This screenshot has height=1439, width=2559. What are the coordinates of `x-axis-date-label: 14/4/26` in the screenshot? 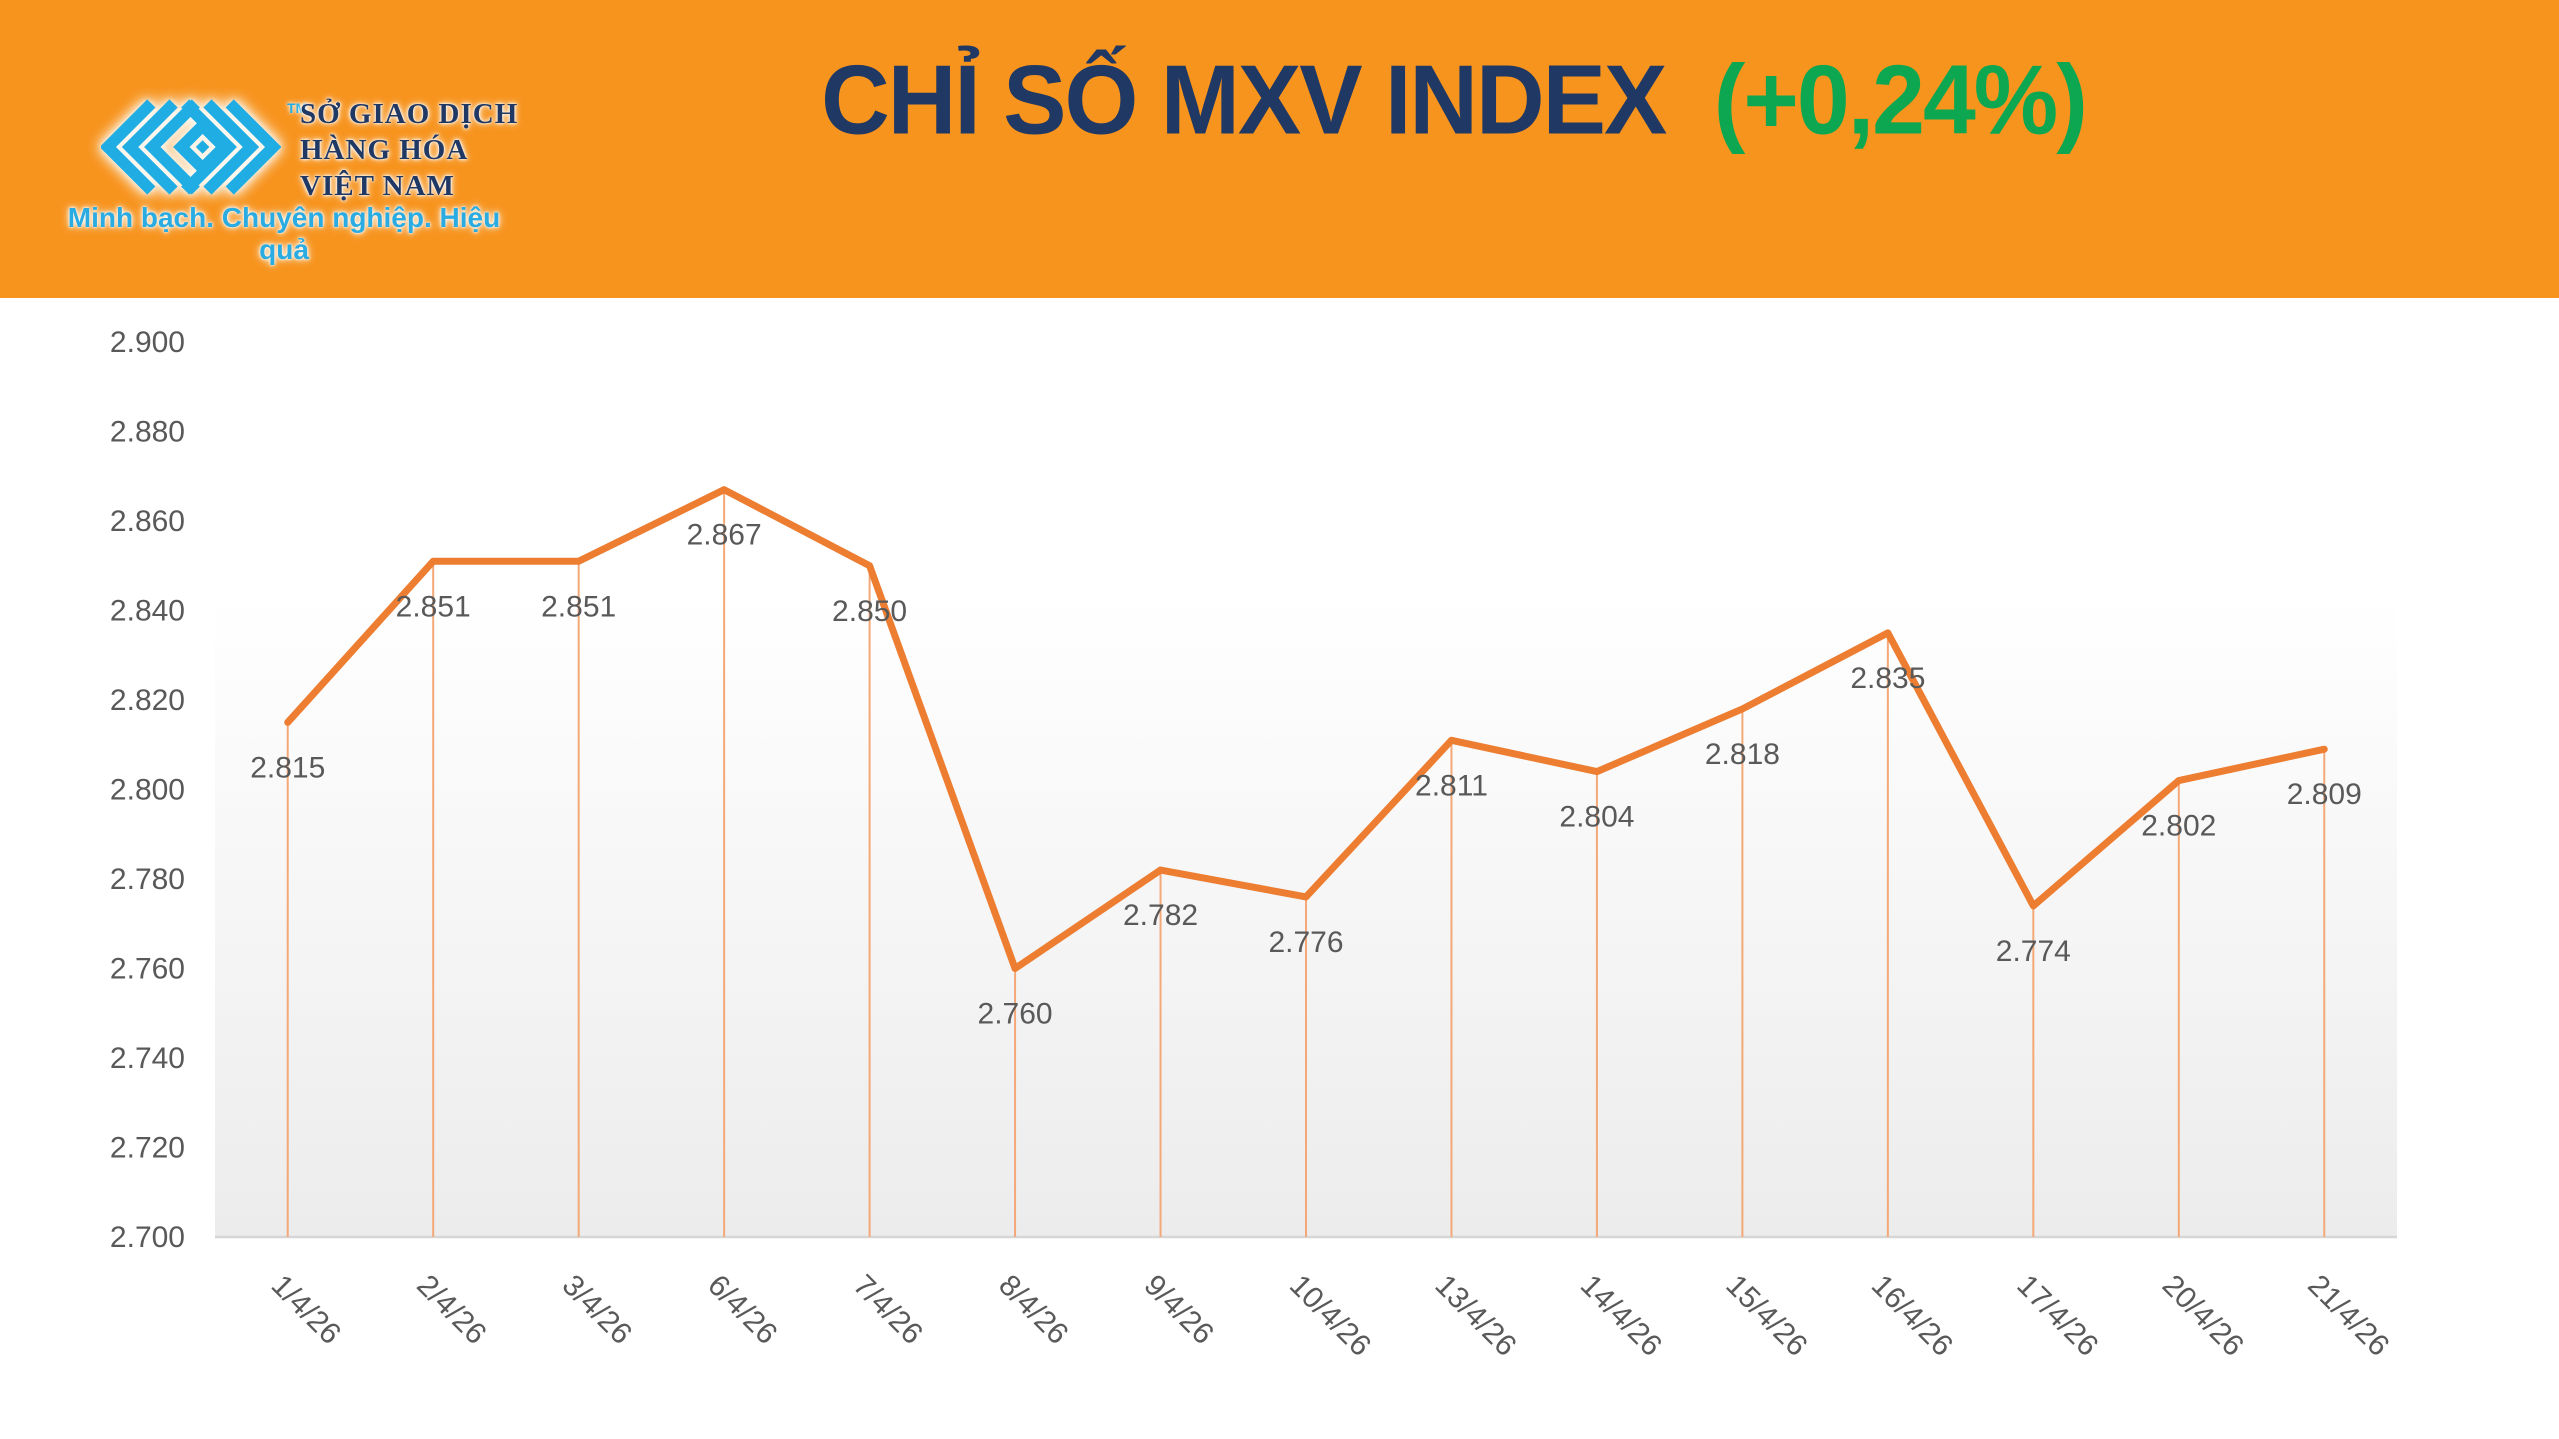 It's located at (1621, 1316).